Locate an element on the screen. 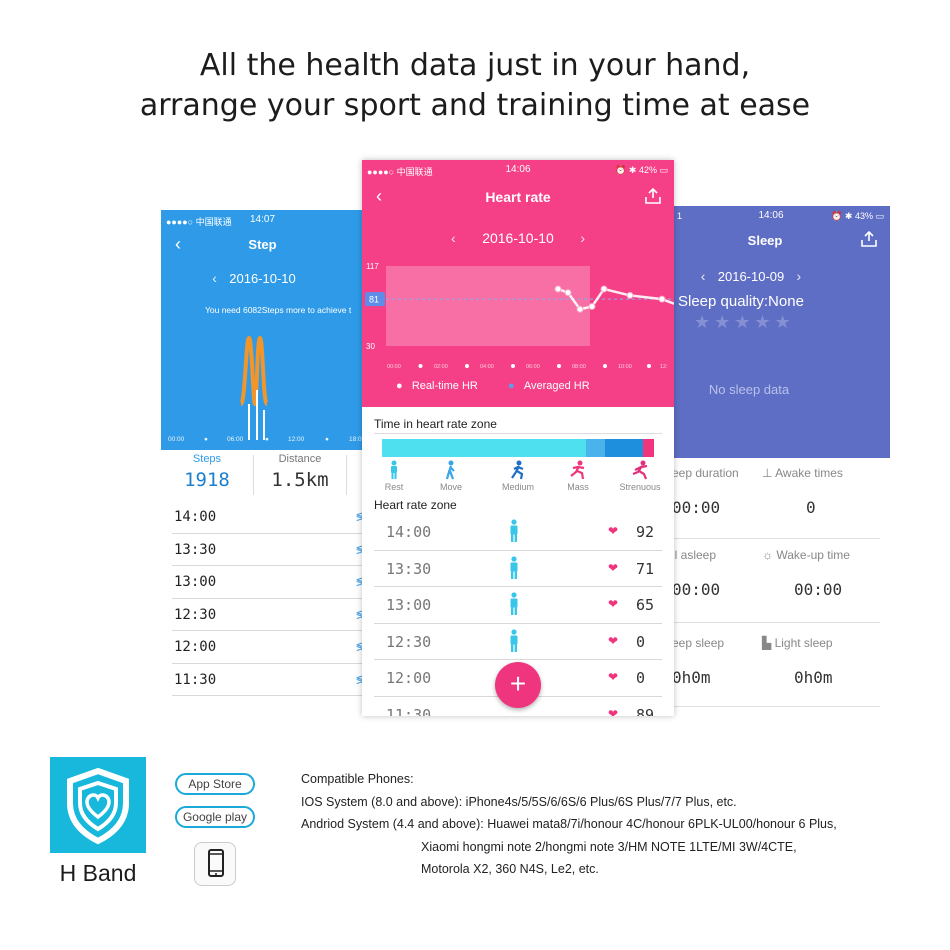 Image resolution: width=950 pixels, height=950 pixels. row-value: 0 is located at coordinates (641, 678).